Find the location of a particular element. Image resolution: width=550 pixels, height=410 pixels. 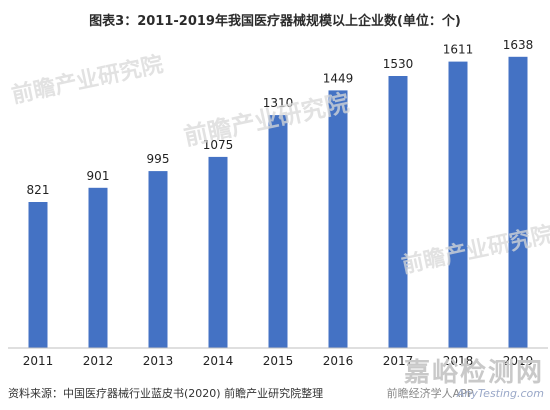

bar-2011 is located at coordinates (38, 275).